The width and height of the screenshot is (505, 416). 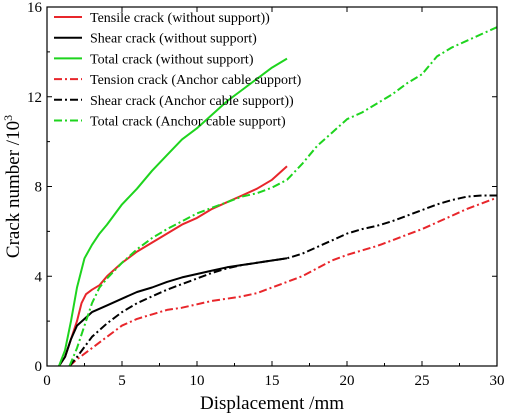 What do you see at coordinates (347, 381) in the screenshot?
I see `x-tick-label: 20` at bounding box center [347, 381].